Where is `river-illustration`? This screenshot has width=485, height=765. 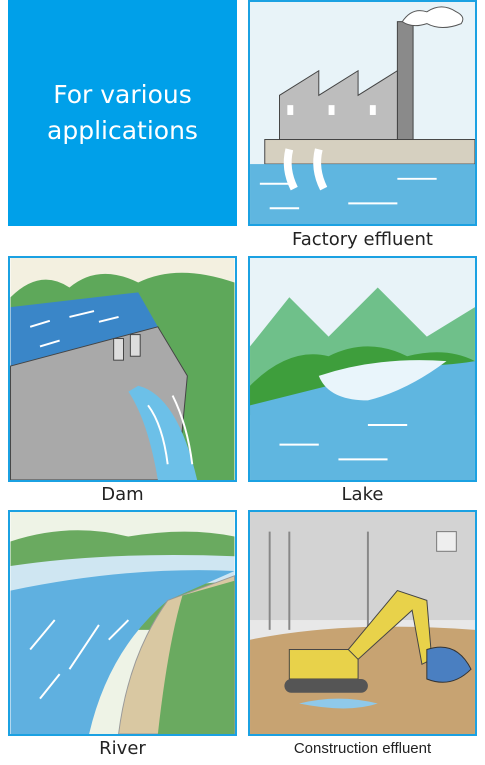 river-illustration is located at coordinates (122, 623).